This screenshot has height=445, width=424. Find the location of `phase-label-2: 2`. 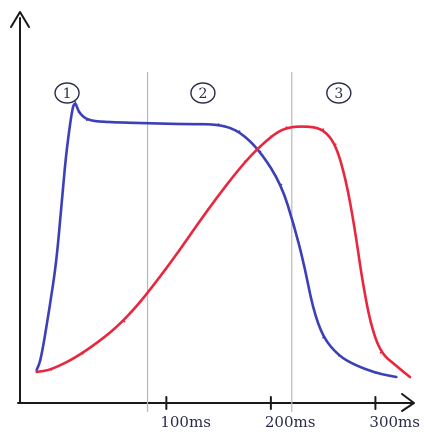

phase-label-2: 2 is located at coordinates (202, 94).